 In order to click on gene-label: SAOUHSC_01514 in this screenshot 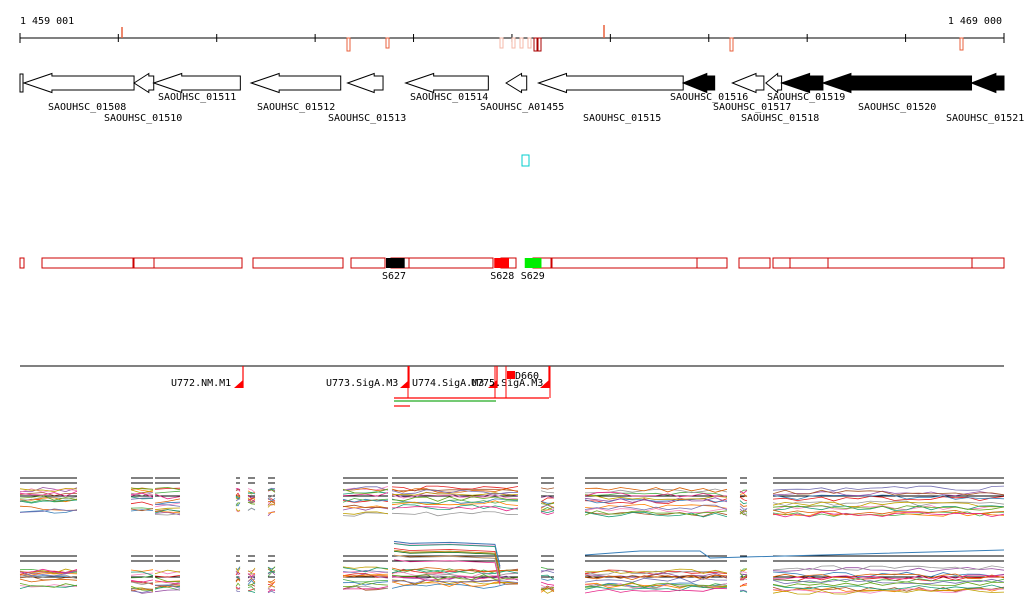, I will do `click(449, 97)`.